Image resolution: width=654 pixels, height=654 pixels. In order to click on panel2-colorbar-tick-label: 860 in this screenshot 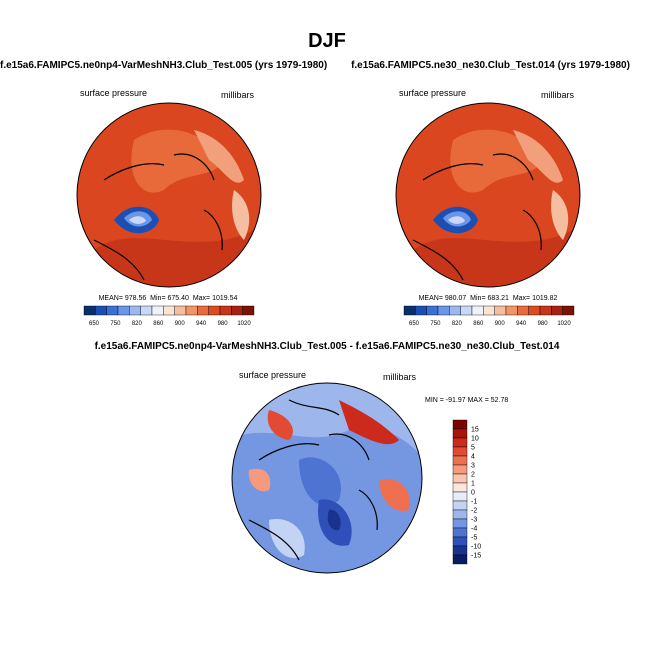, I will do `click(478, 324)`.